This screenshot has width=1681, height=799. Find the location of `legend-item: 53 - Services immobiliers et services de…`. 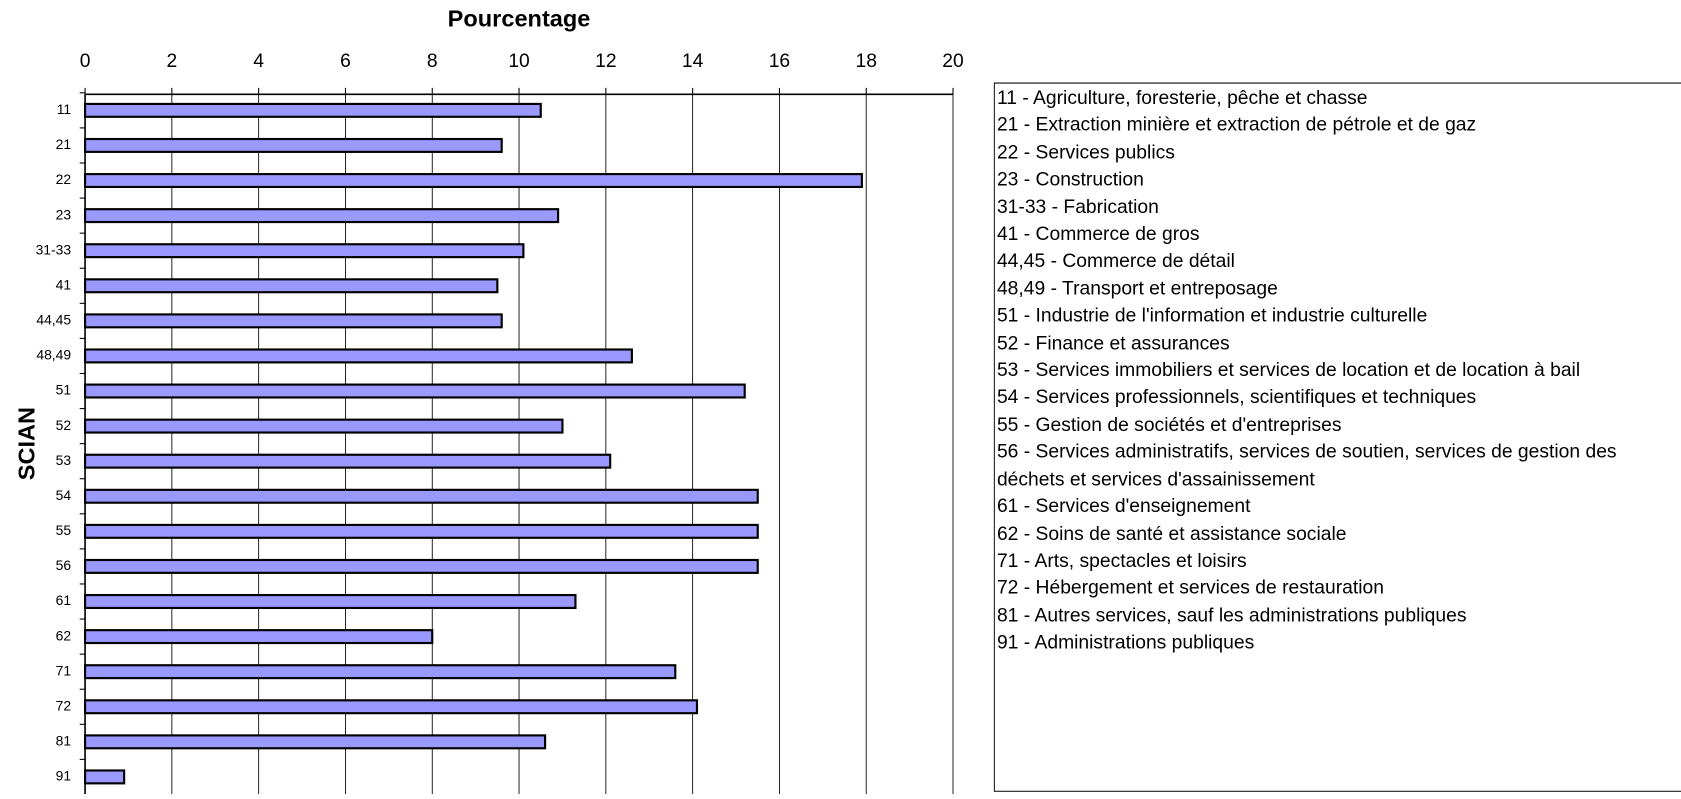

legend-item: 53 - Services immobiliers et services de… is located at coordinates (1288, 370).